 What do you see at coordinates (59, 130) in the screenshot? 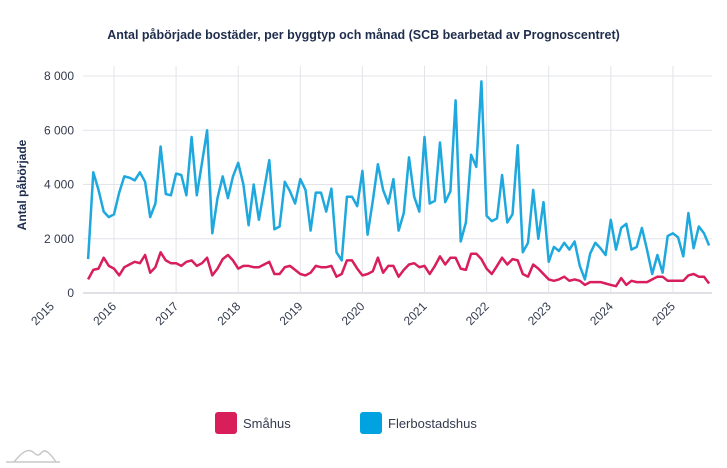
I see `y-tick-label: 6 000` at bounding box center [59, 130].